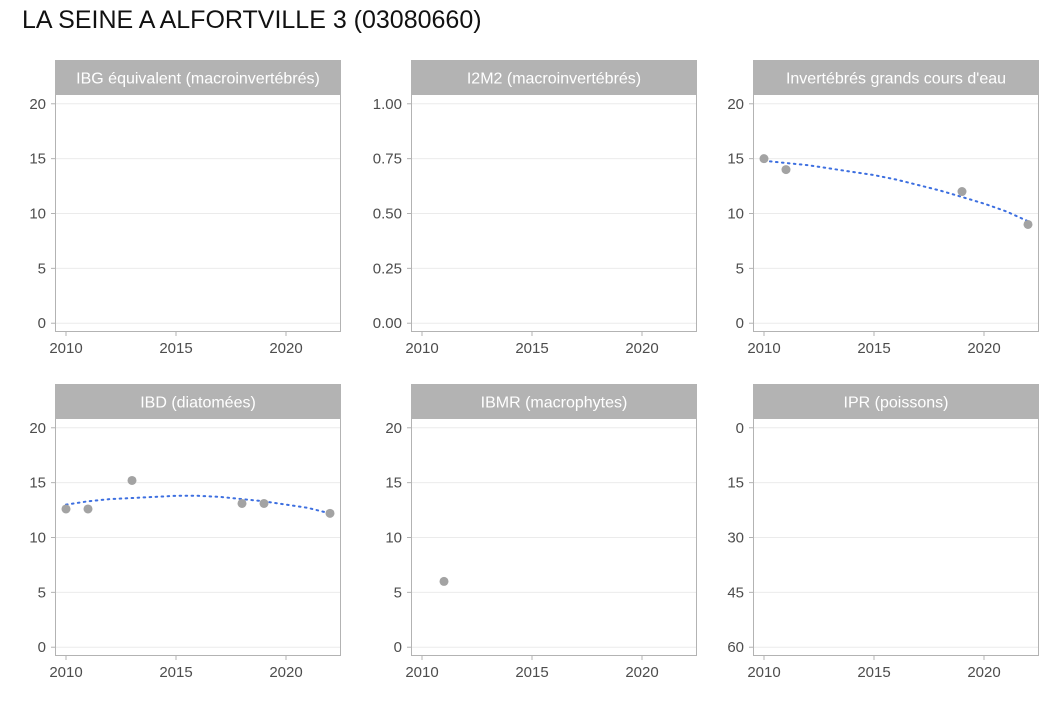 This screenshot has width=1062, height=708. I want to click on y-tick-label: 45, so click(735, 592).